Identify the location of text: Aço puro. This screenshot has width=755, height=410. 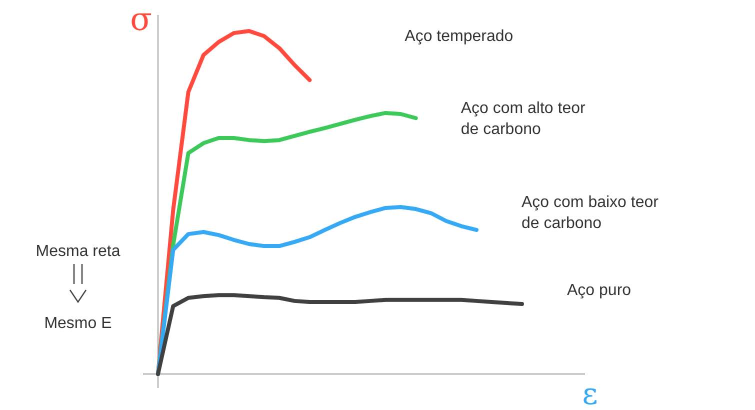
(599, 291).